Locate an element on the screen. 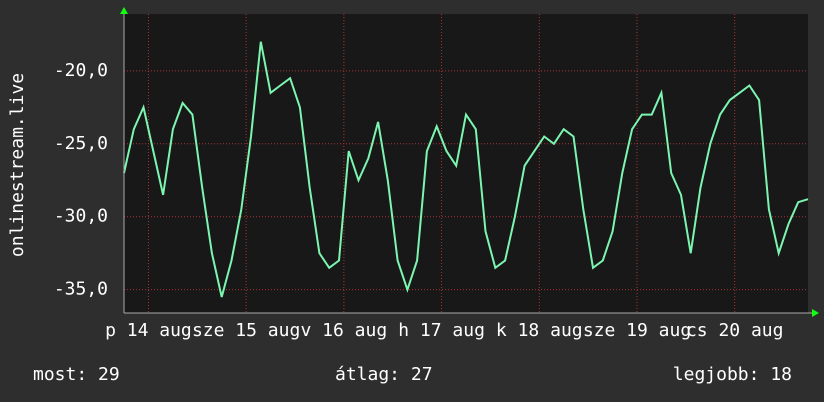  y-tick-label: -35,0 is located at coordinates (81, 289).